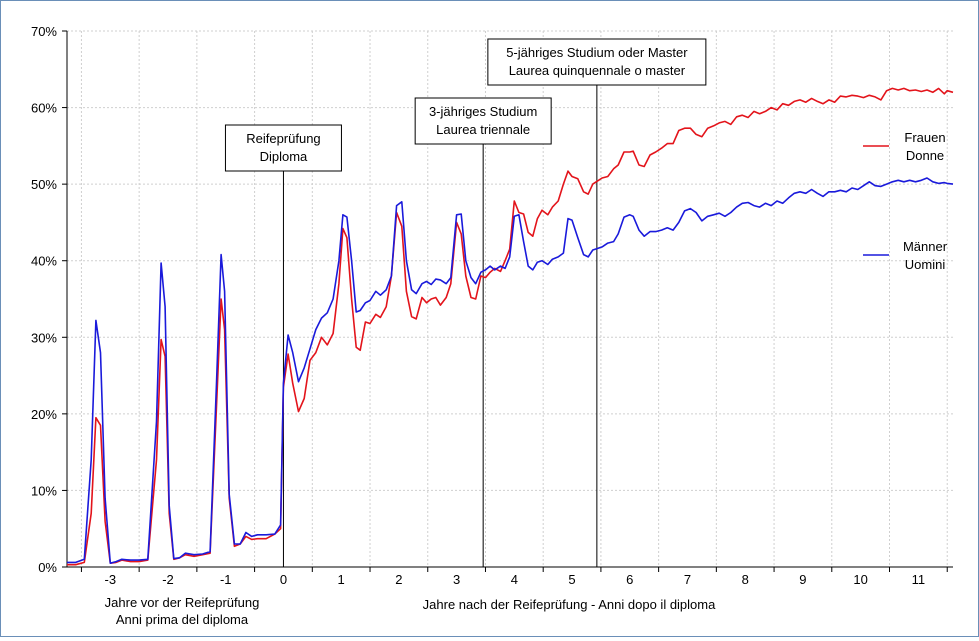 The image size is (979, 641). I want to click on y-tick-label: 60%, so click(44, 108).